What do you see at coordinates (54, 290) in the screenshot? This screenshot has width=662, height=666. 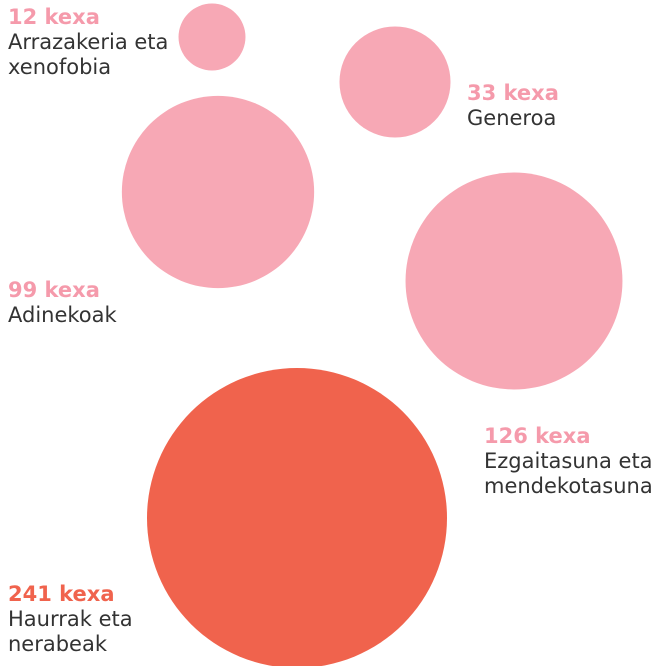 I see `value-label: 99 kexa` at bounding box center [54, 290].